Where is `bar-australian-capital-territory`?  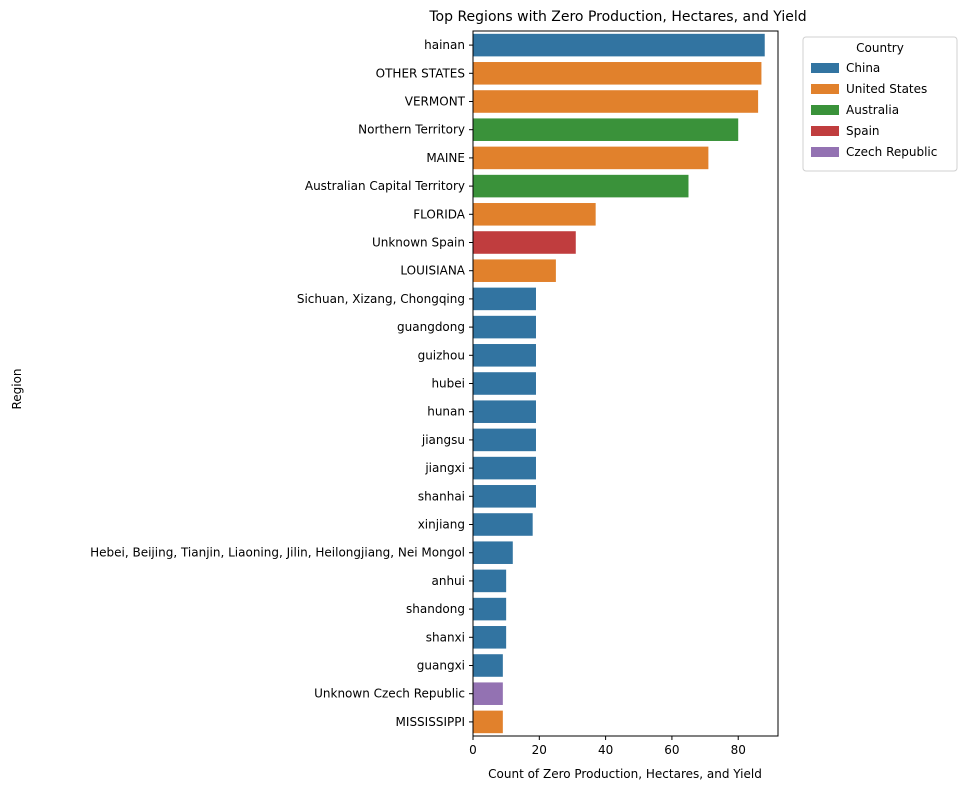 bar-australian-capital-territory is located at coordinates (581, 186).